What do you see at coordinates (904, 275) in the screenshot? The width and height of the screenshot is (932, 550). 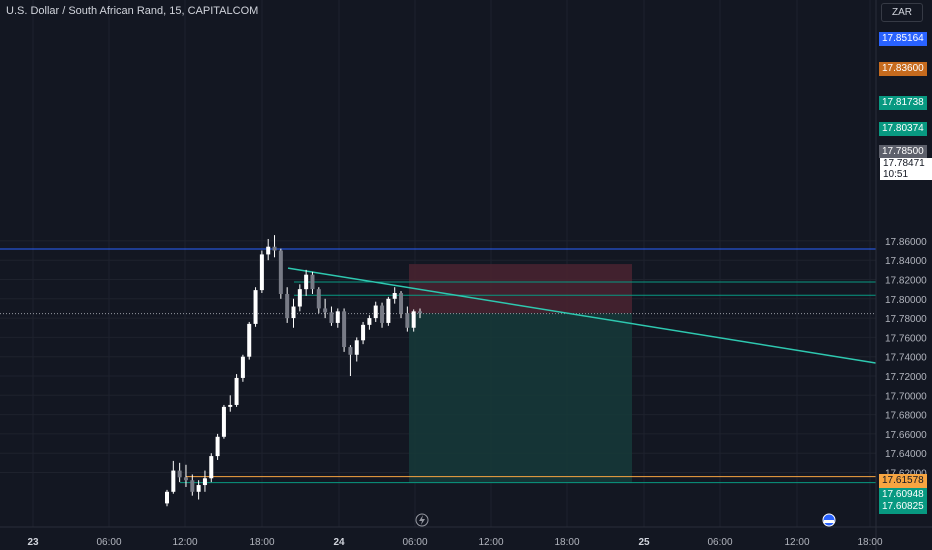 I see `price-axis` at bounding box center [904, 275].